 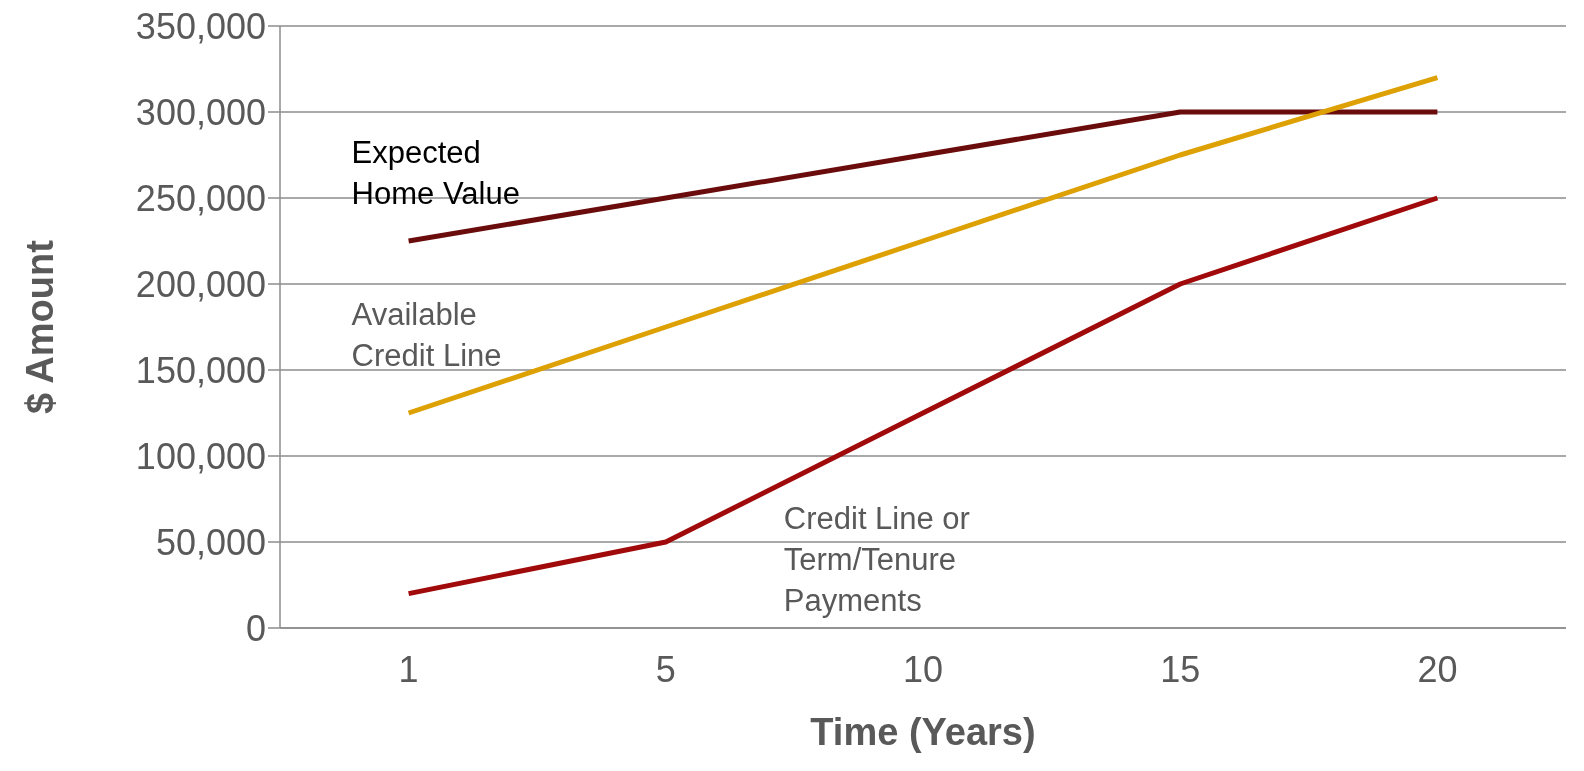 What do you see at coordinates (255, 628) in the screenshot?
I see `y-tick-label: 0` at bounding box center [255, 628].